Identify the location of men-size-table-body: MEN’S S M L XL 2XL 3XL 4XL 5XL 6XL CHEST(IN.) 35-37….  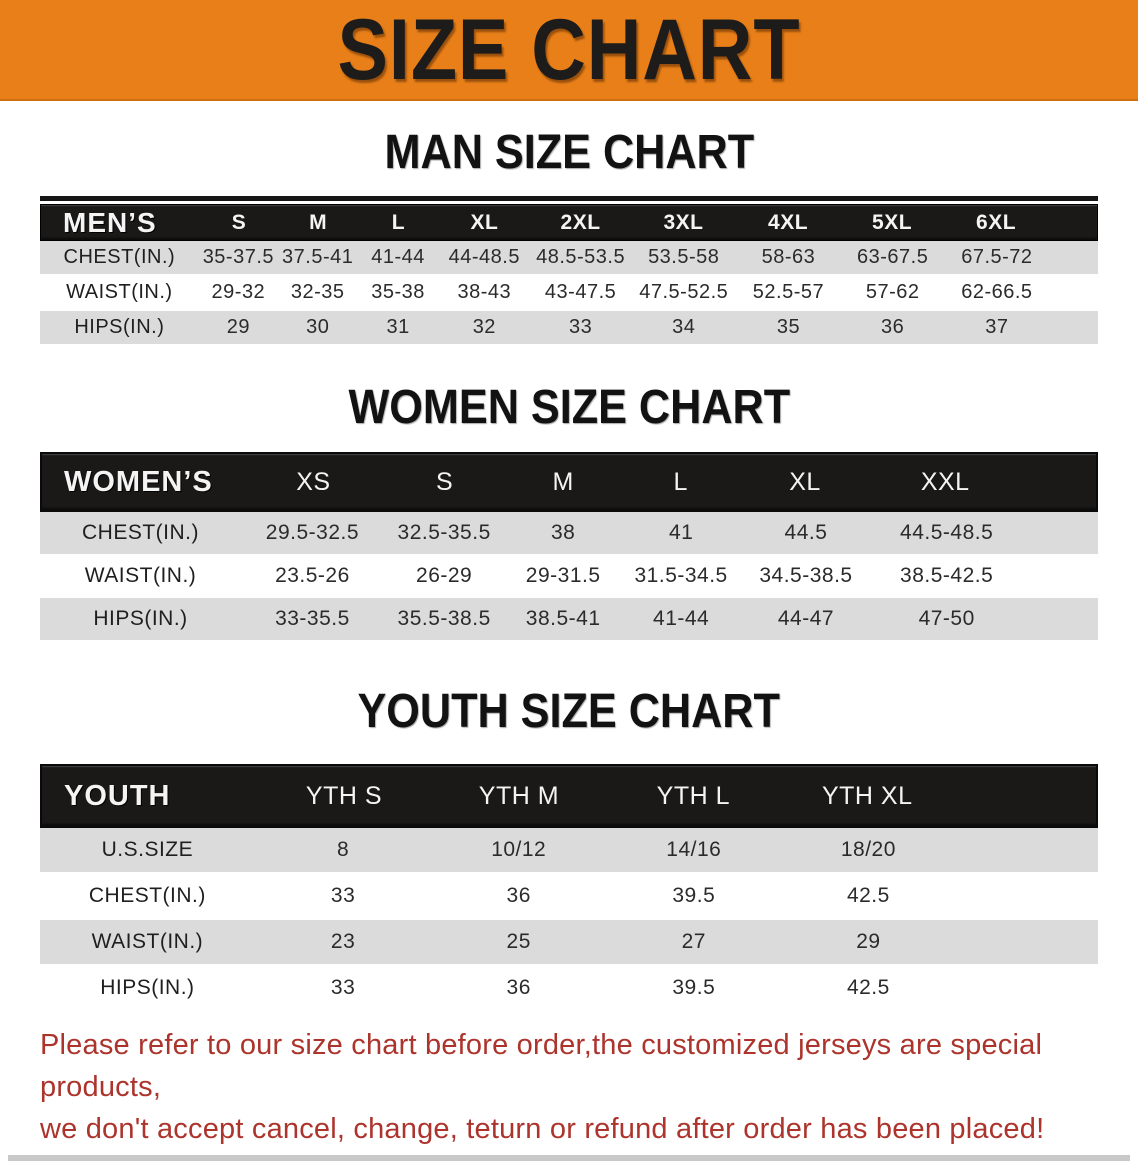
(569, 274).